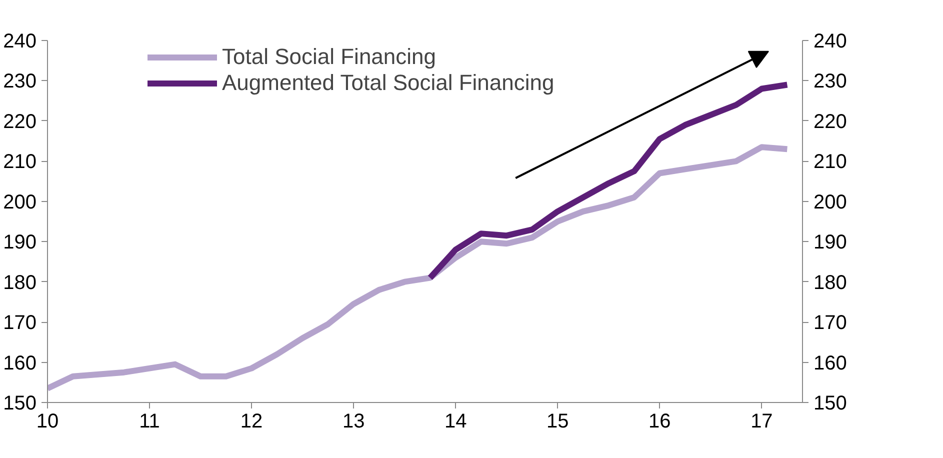  What do you see at coordinates (20, 243) in the screenshot?
I see `y-tick-label: 190` at bounding box center [20, 243].